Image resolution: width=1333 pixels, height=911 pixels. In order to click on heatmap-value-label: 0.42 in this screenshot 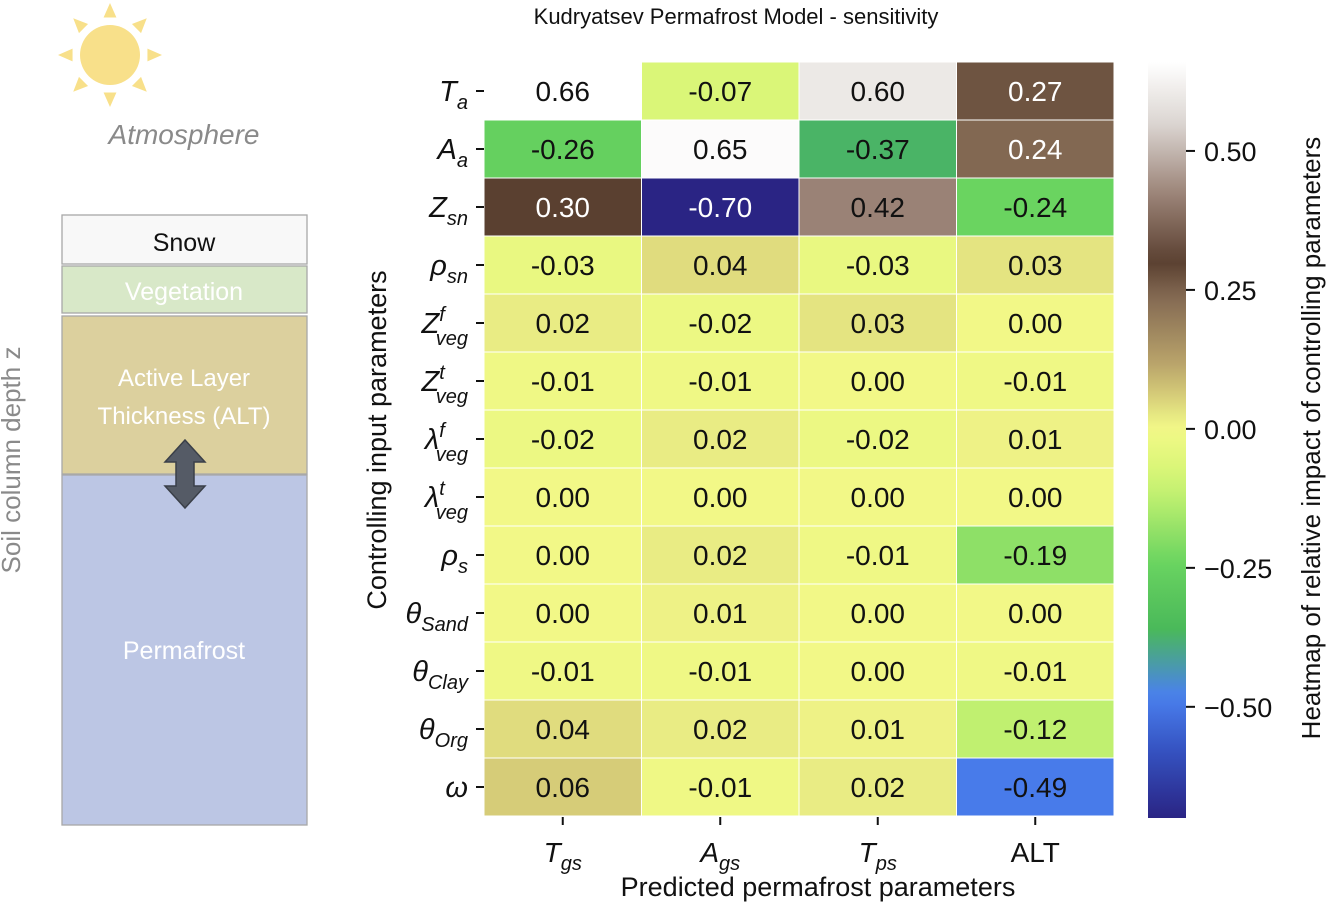, I will do `click(878, 207)`.